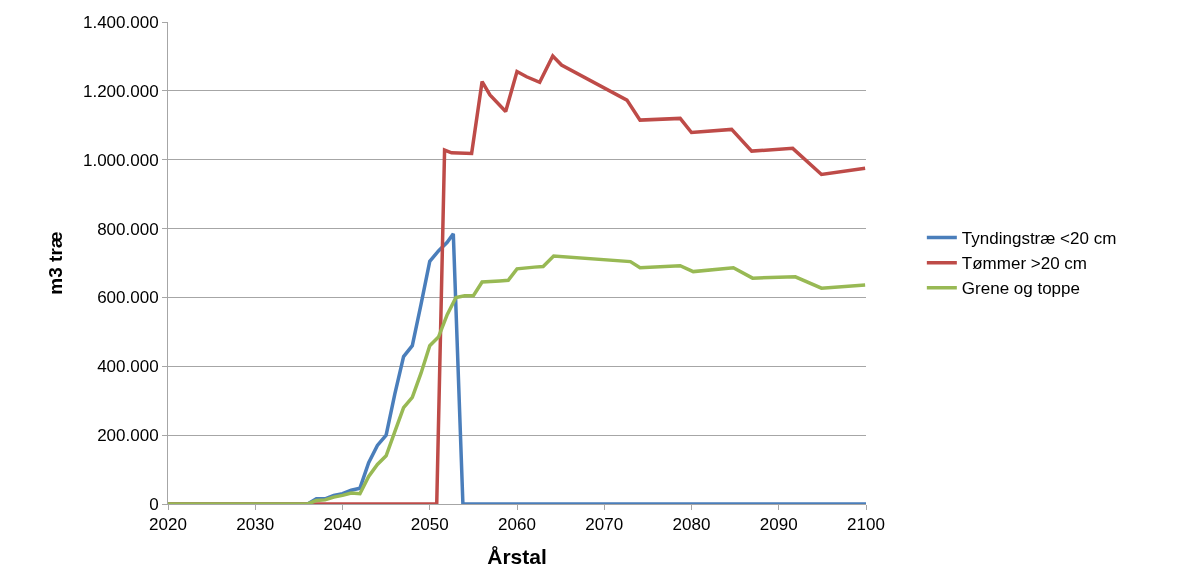  I want to click on y-tick-label: 800.000, so click(128, 229).